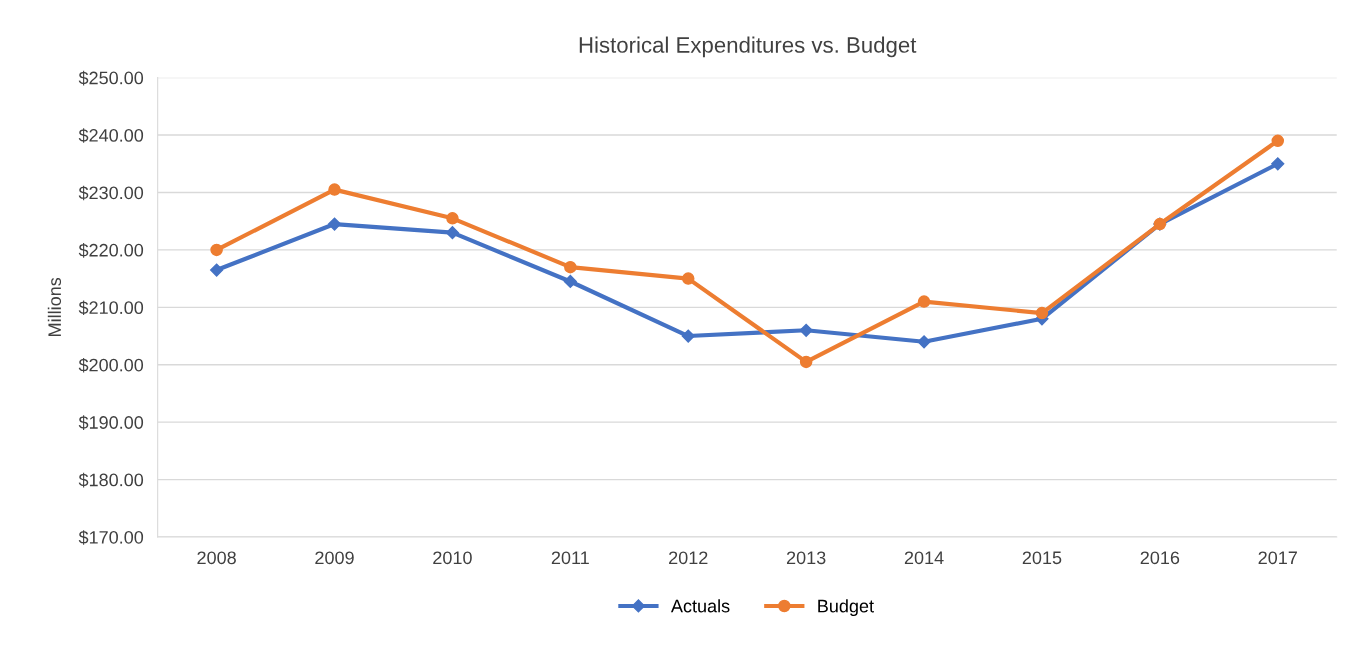  I want to click on x-tick-label: 2016, so click(1160, 558).